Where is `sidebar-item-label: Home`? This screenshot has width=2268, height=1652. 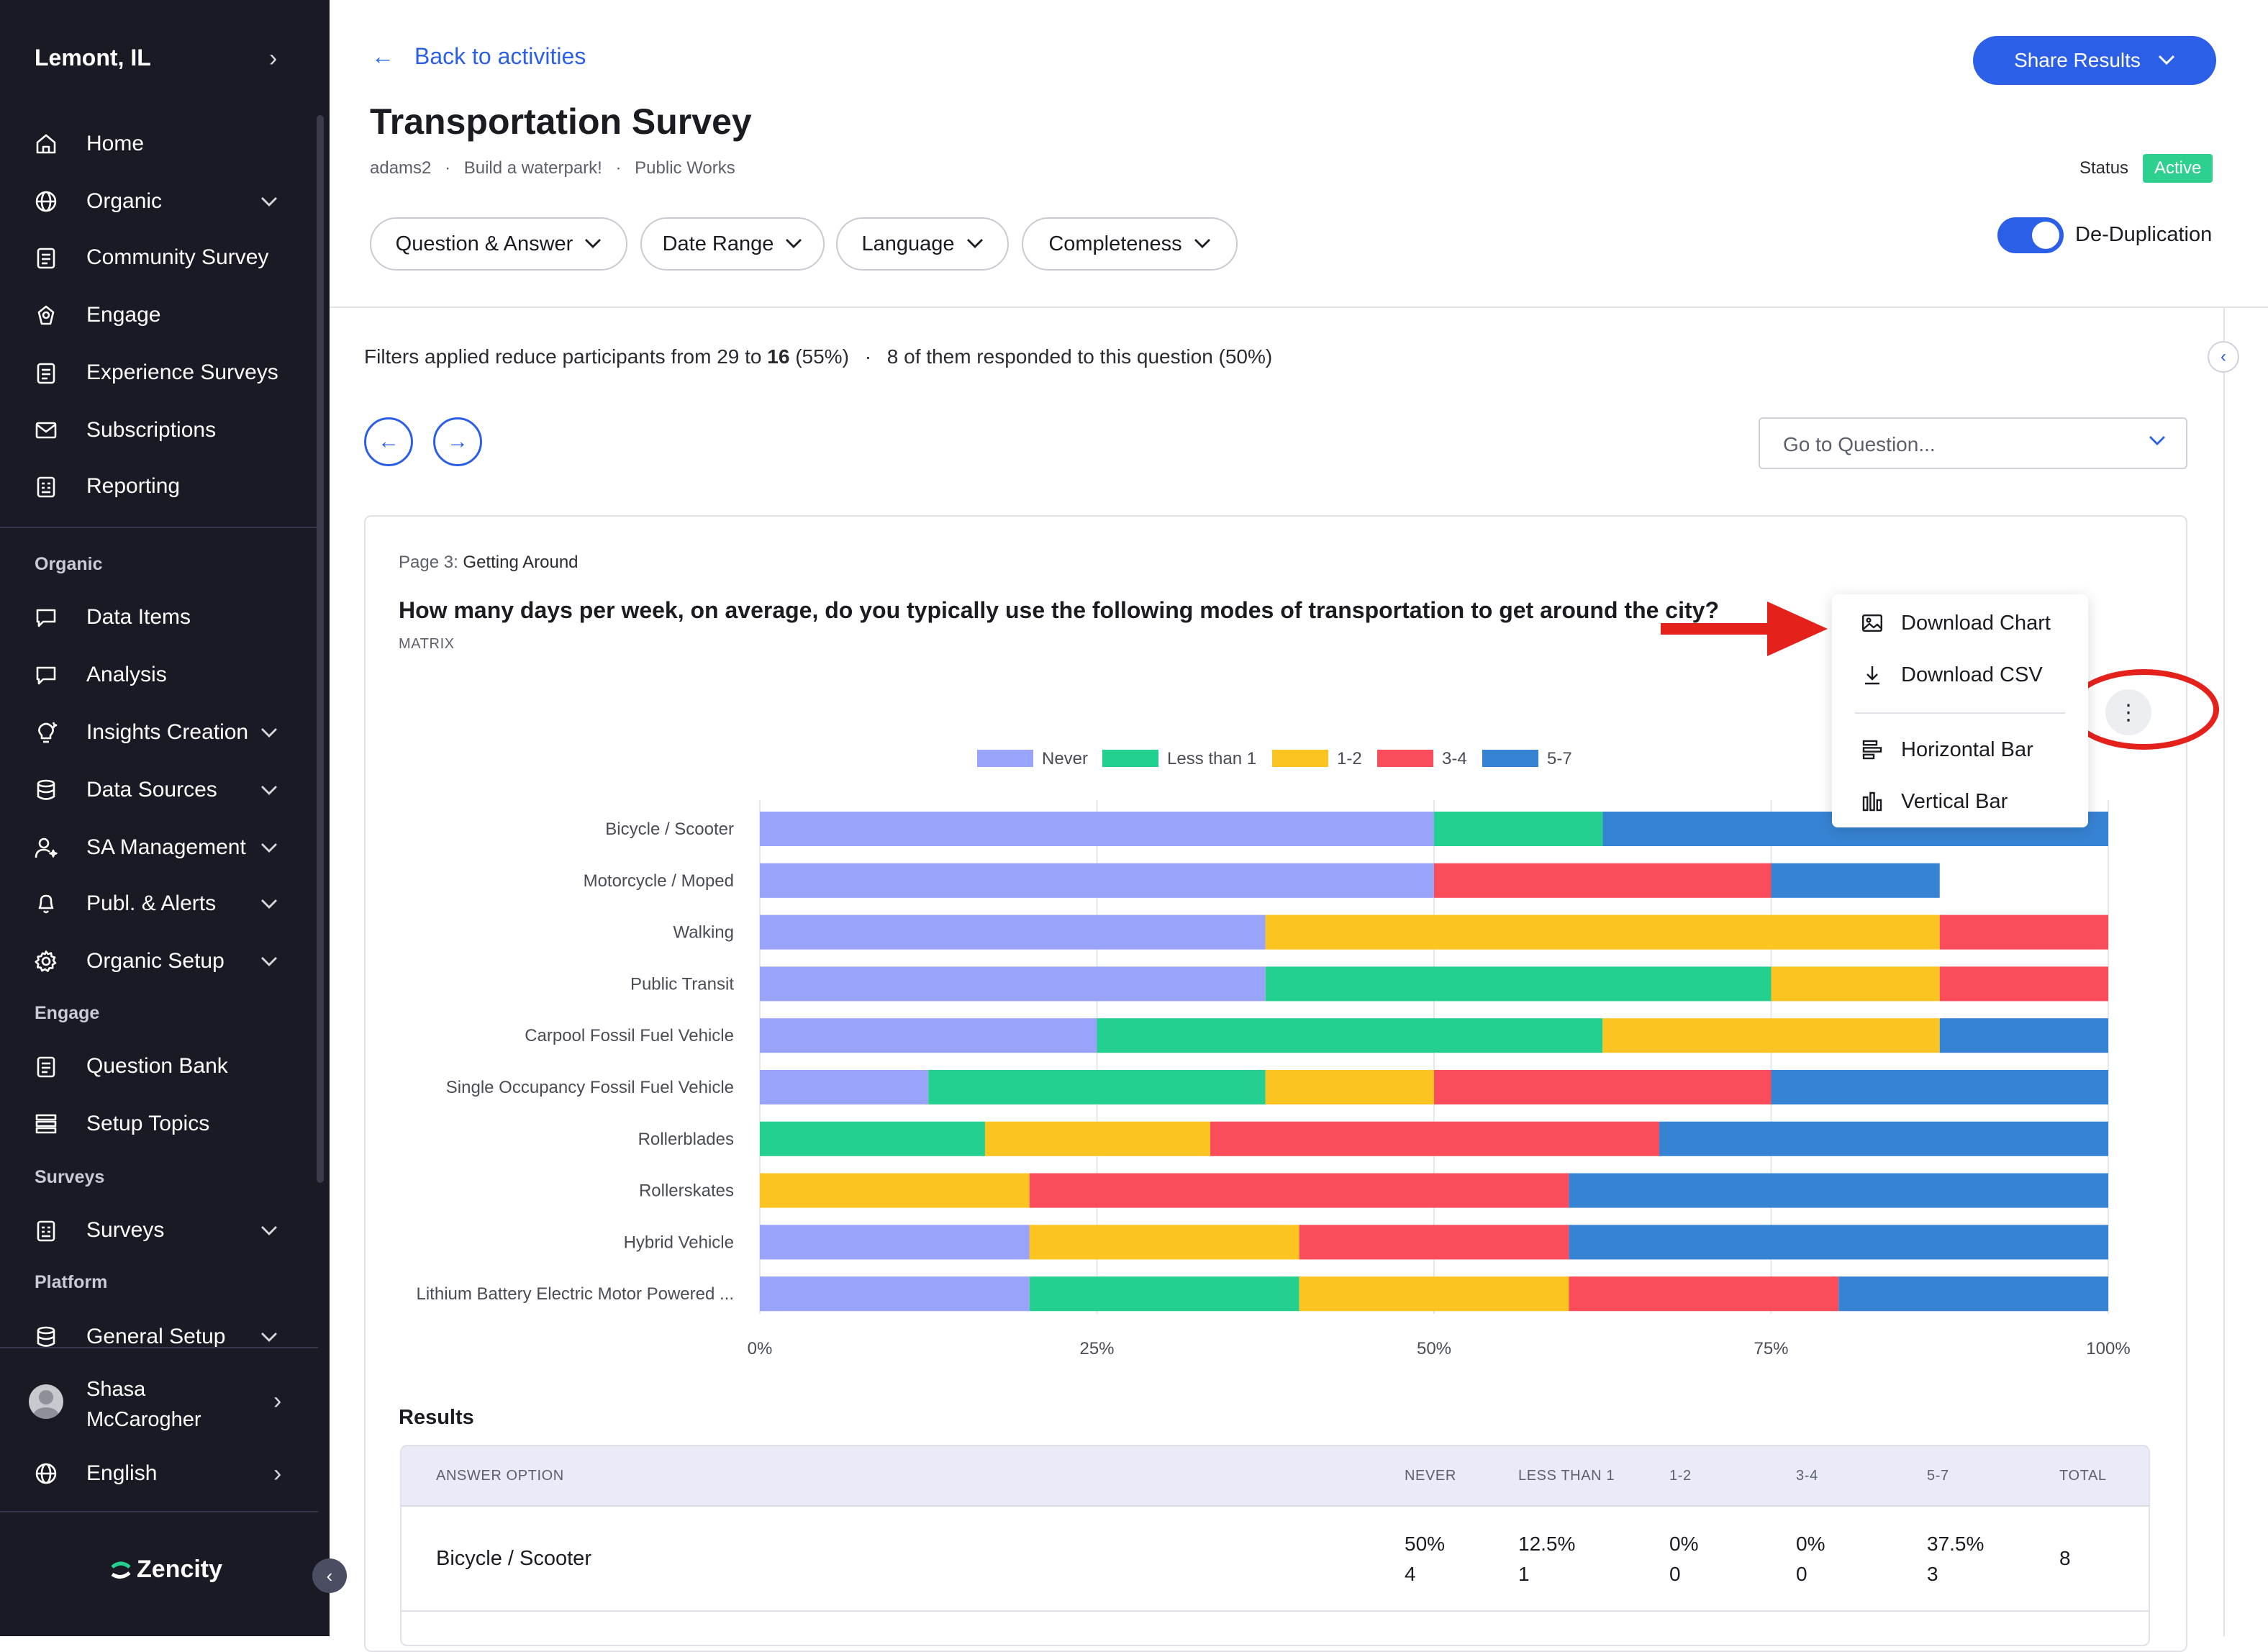 sidebar-item-label: Home is located at coordinates (115, 143).